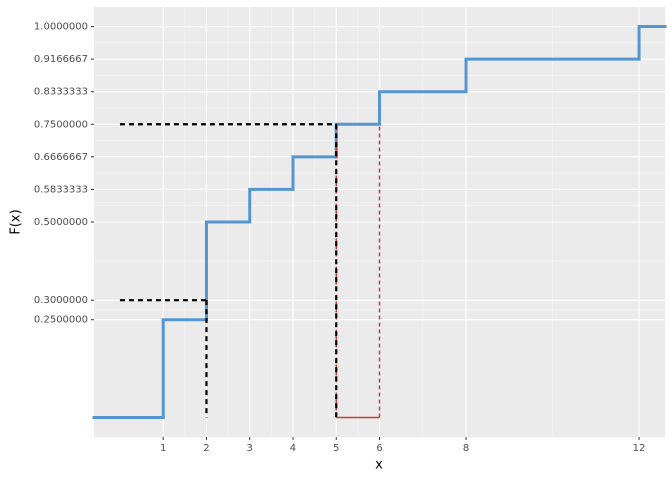  I want to click on y-tick-label: 0.5000000, so click(61, 222).